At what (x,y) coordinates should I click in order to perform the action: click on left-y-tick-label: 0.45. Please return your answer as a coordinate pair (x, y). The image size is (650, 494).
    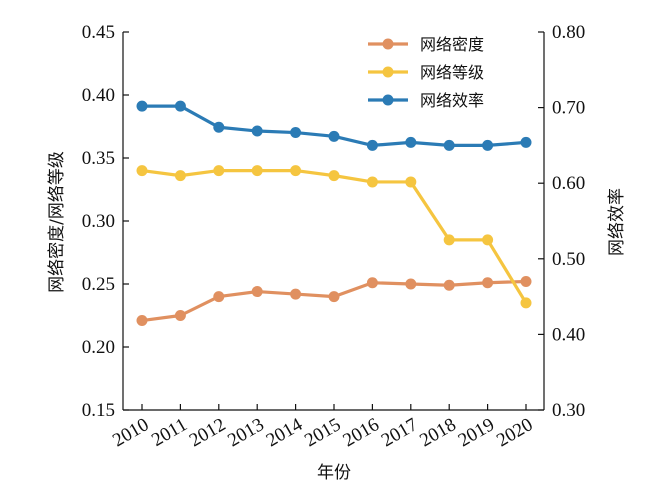
    Looking at the image, I should click on (98, 32).